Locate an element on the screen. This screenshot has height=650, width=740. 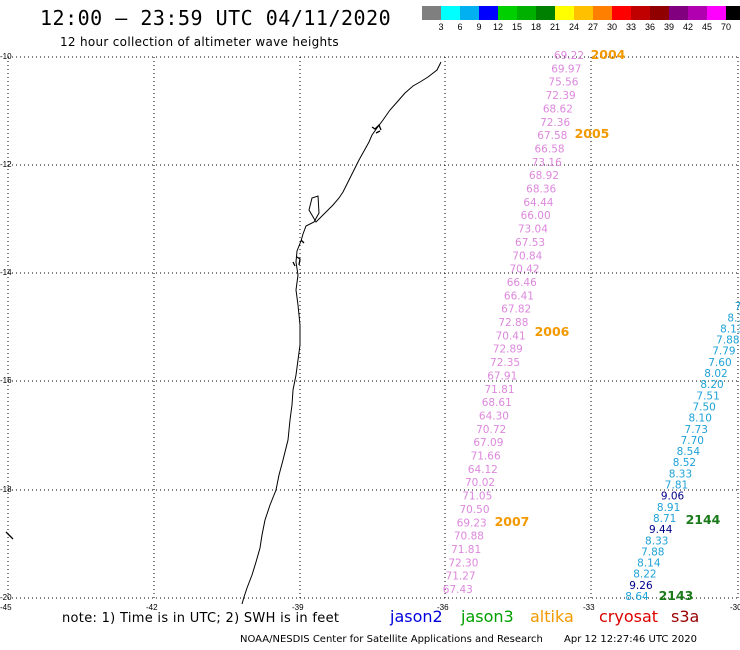
swh-value: 8.52 is located at coordinates (684, 463).